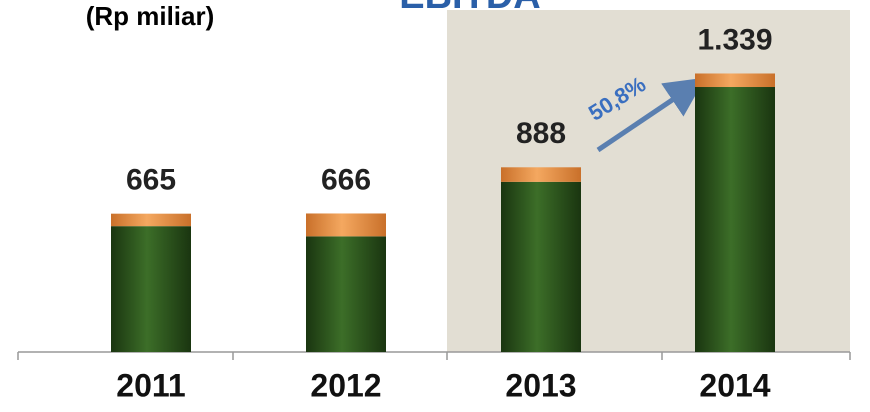 This screenshot has height=412, width=870. Describe the element at coordinates (734, 385) in the screenshot. I see `x-tick-label: 2014` at that location.